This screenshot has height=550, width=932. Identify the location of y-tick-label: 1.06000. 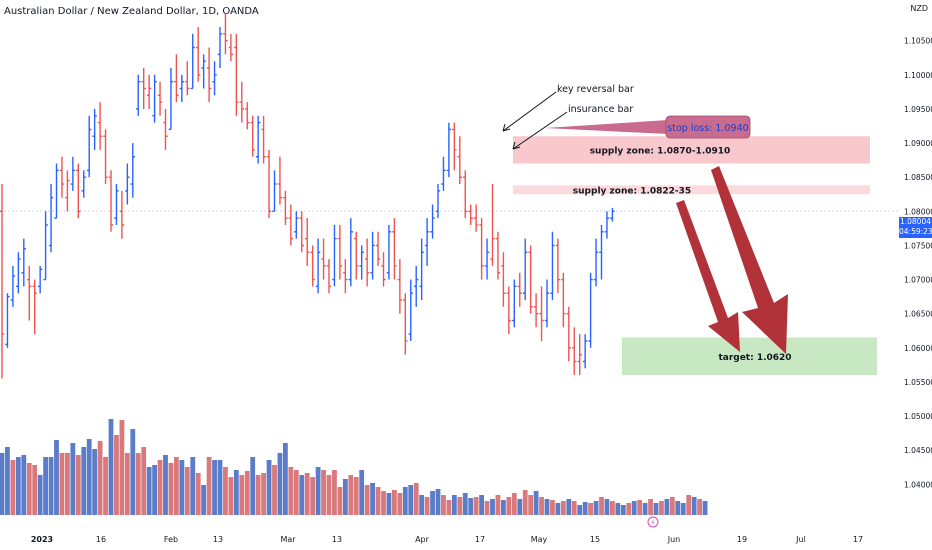
(918, 348).